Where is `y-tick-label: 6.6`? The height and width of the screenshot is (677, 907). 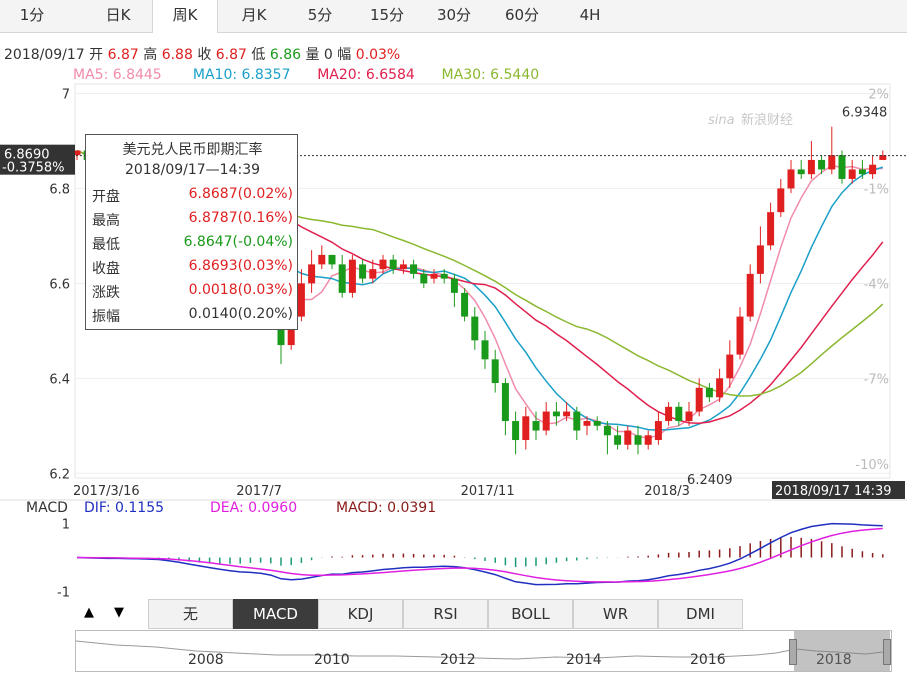 y-tick-label: 6.6 is located at coordinates (59, 284).